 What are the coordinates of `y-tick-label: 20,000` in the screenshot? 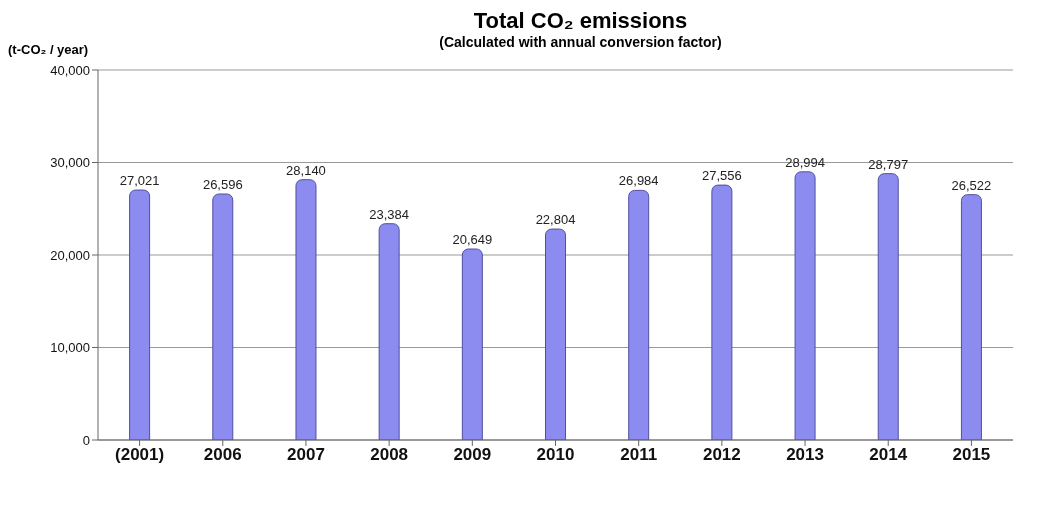 It's located at (70, 255).